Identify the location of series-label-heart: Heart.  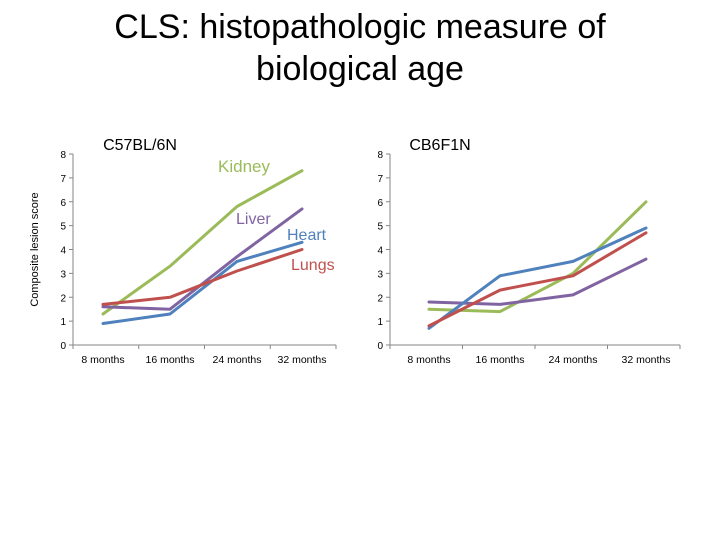
(307, 235).